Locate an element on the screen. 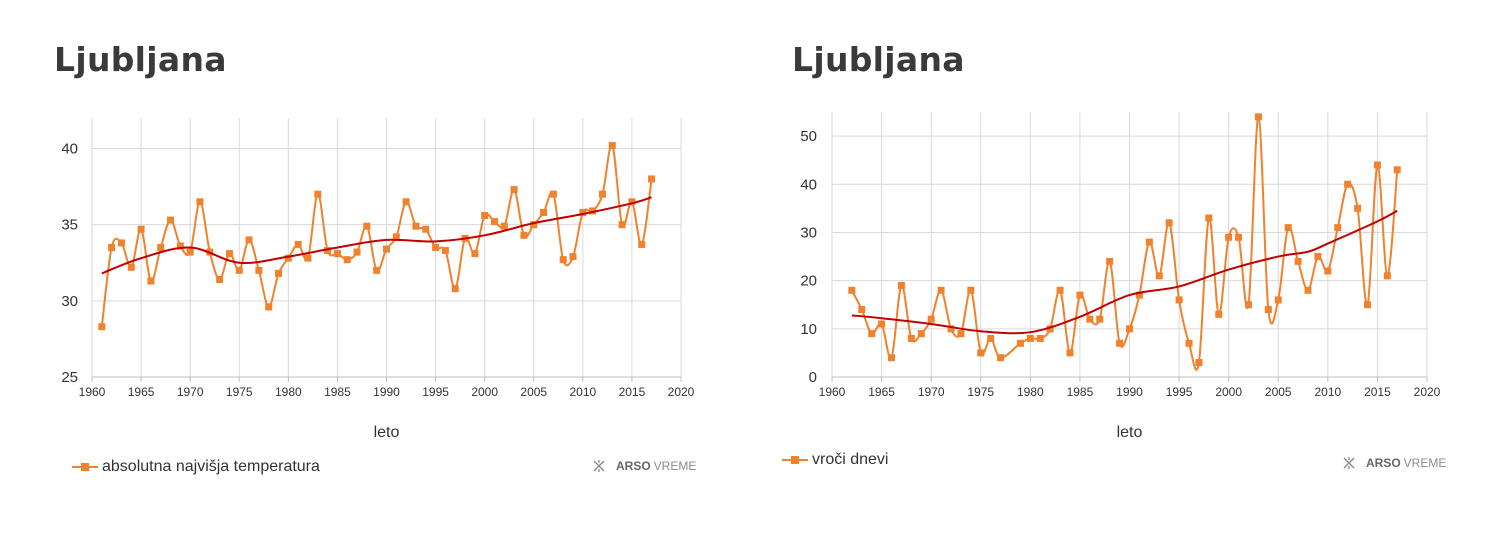 This screenshot has height=555, width=1500. x-tick-label: 2015 is located at coordinates (632, 392).